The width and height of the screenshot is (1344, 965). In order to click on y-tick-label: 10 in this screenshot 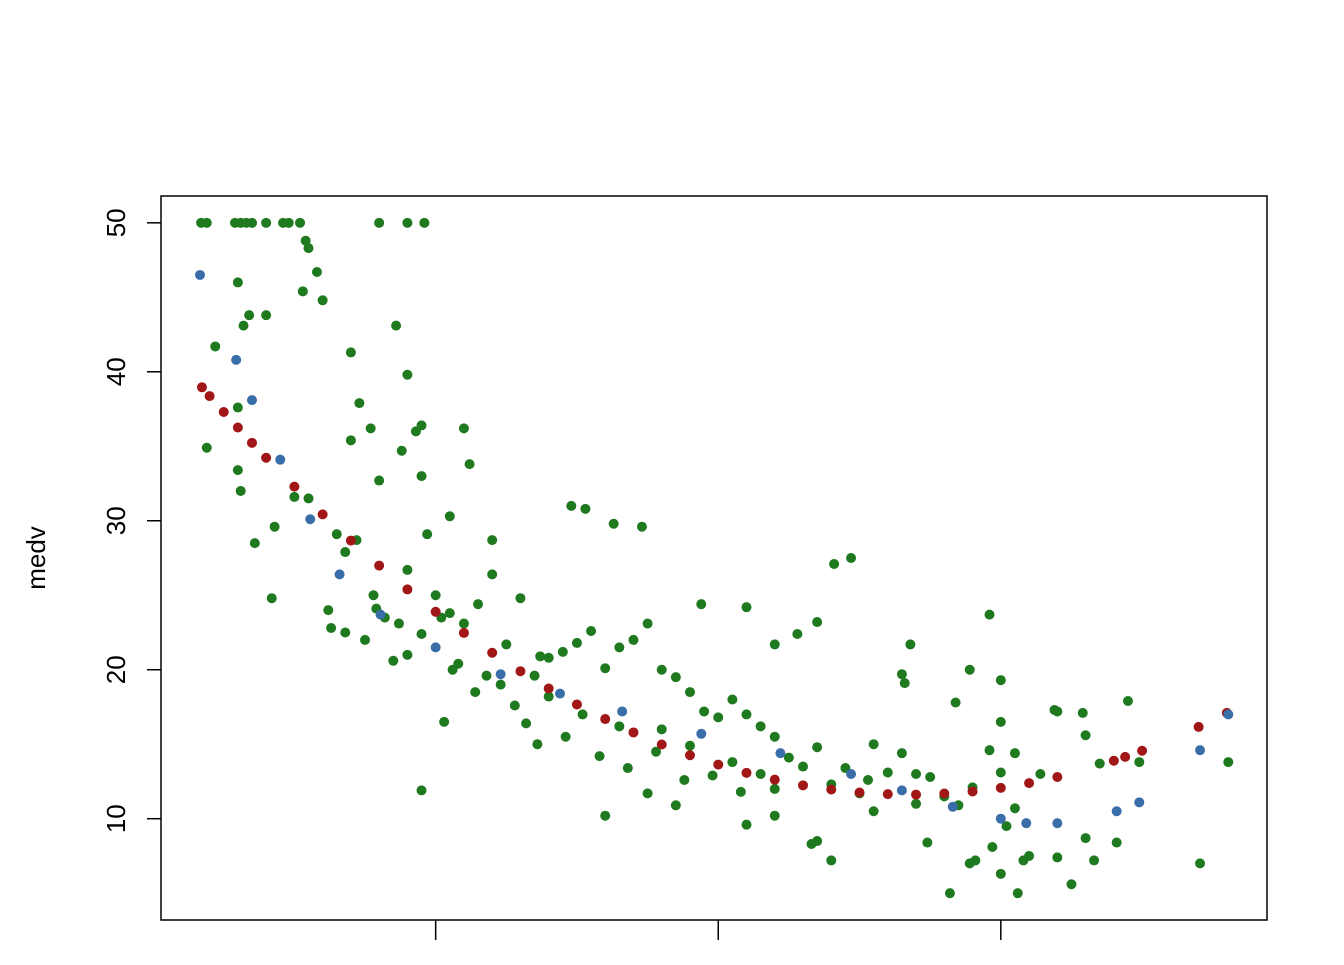, I will do `click(116, 818)`.